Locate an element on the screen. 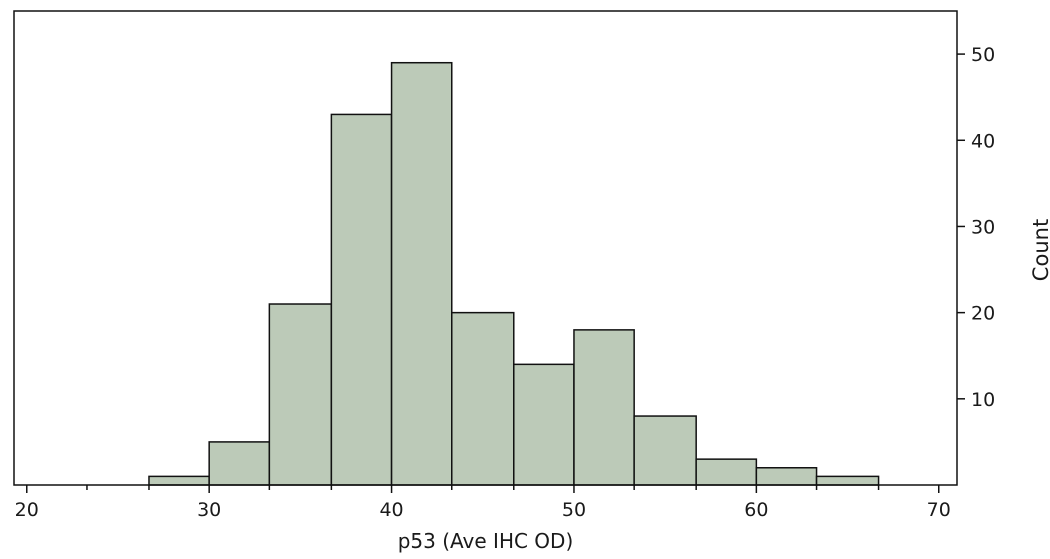  x-tick-label: 30 is located at coordinates (209, 510).